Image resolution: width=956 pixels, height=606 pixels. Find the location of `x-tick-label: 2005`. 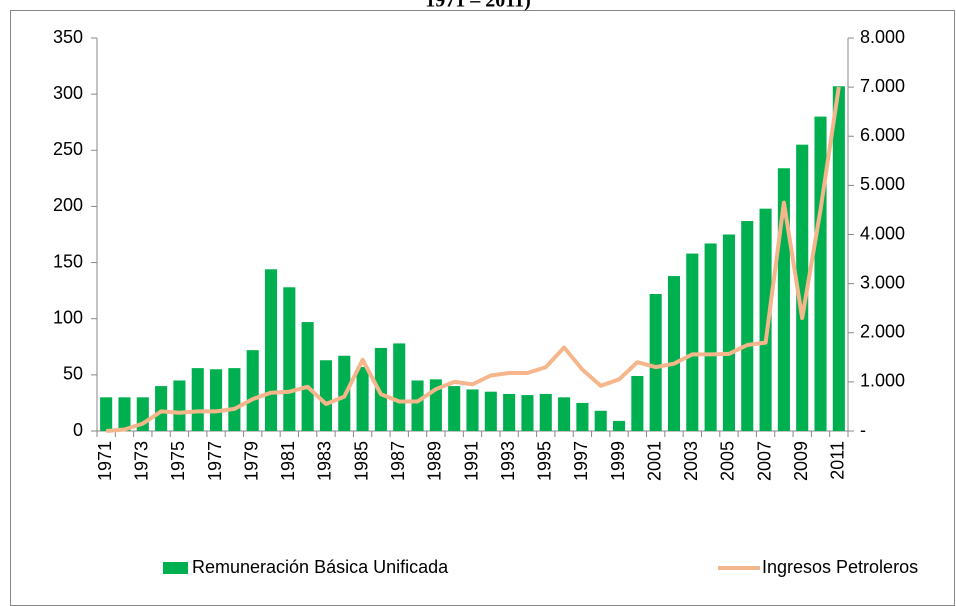

x-tick-label: 2005 is located at coordinates (728, 461).